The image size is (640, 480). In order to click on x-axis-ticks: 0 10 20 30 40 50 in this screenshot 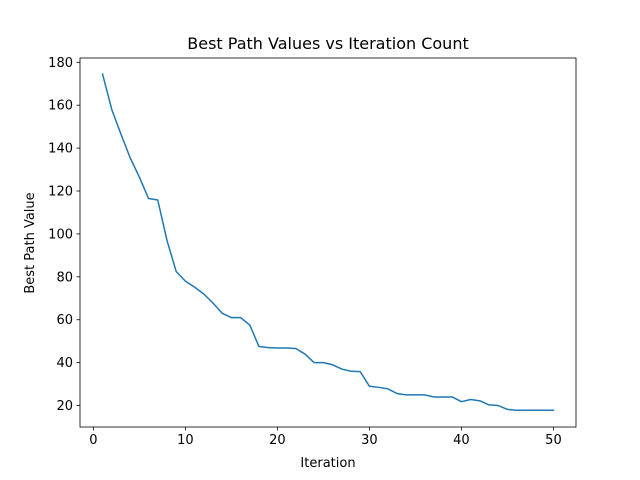, I will do `click(325, 437)`.